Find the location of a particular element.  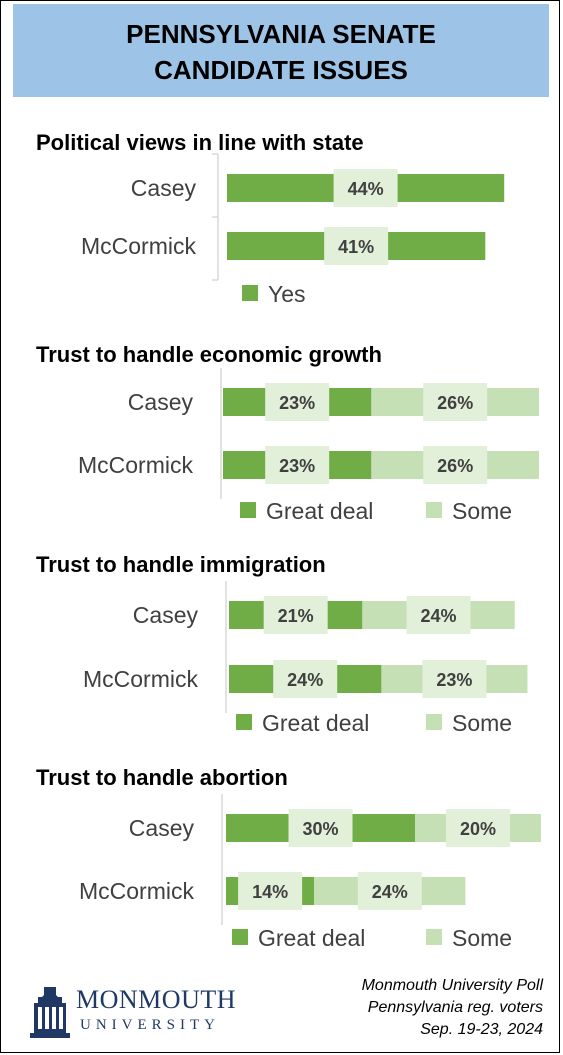

chart3-legend-label: Great deal is located at coordinates (315, 723).